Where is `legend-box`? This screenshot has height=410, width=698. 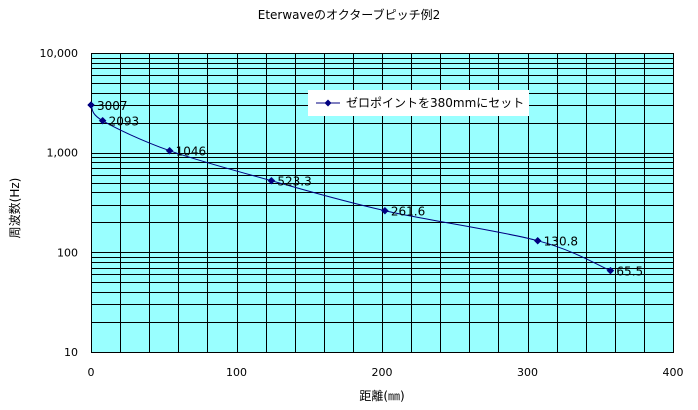 legend-box is located at coordinates (418, 103).